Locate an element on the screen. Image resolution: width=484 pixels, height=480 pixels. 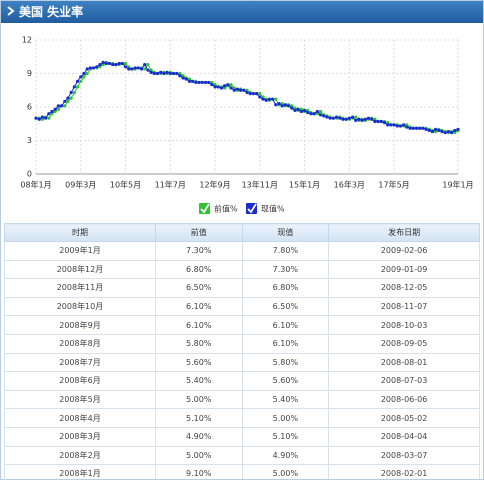
table-cell: 2009-01-09 is located at coordinates (404, 269).